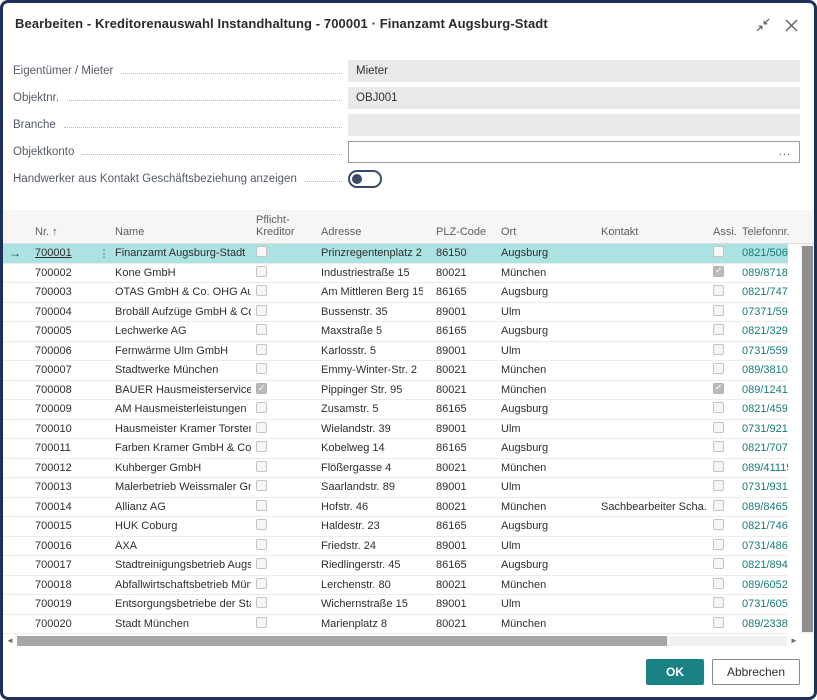 The image size is (817, 700). I want to click on vertical-scrollbar-thumb, so click(807, 439).